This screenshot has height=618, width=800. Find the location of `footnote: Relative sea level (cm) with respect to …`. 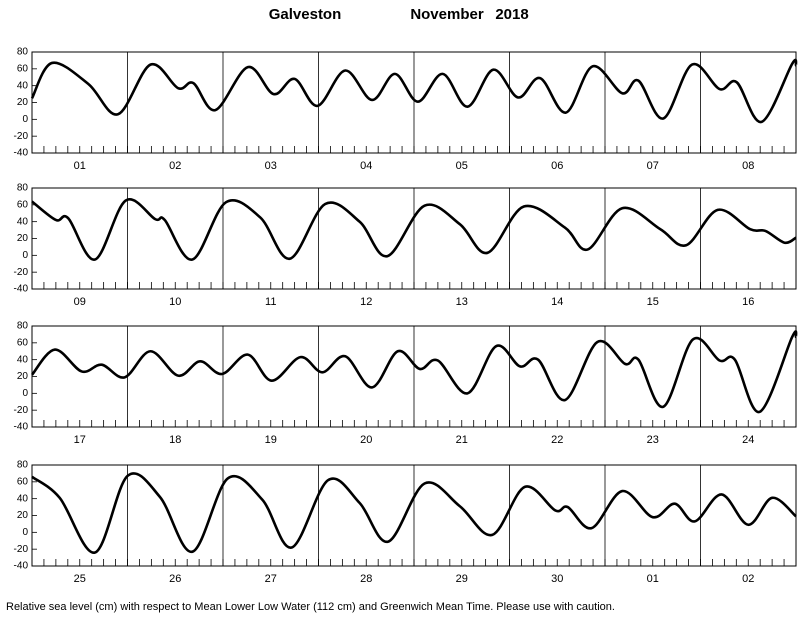

footnote: Relative sea level (cm) with respect to … is located at coordinates (310, 607).